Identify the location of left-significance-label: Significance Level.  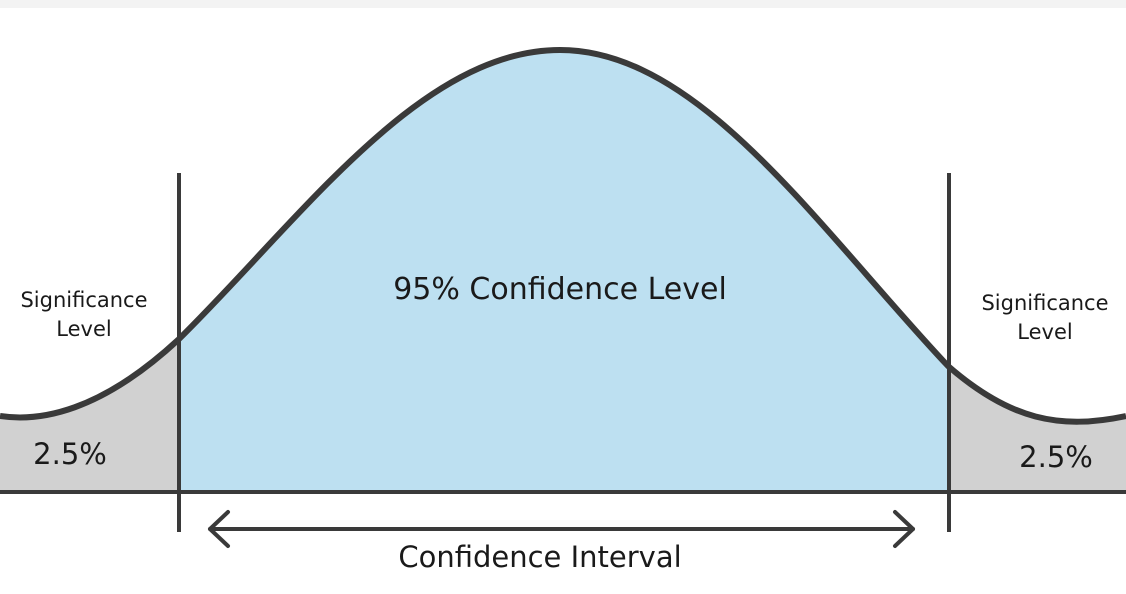
(84, 315).